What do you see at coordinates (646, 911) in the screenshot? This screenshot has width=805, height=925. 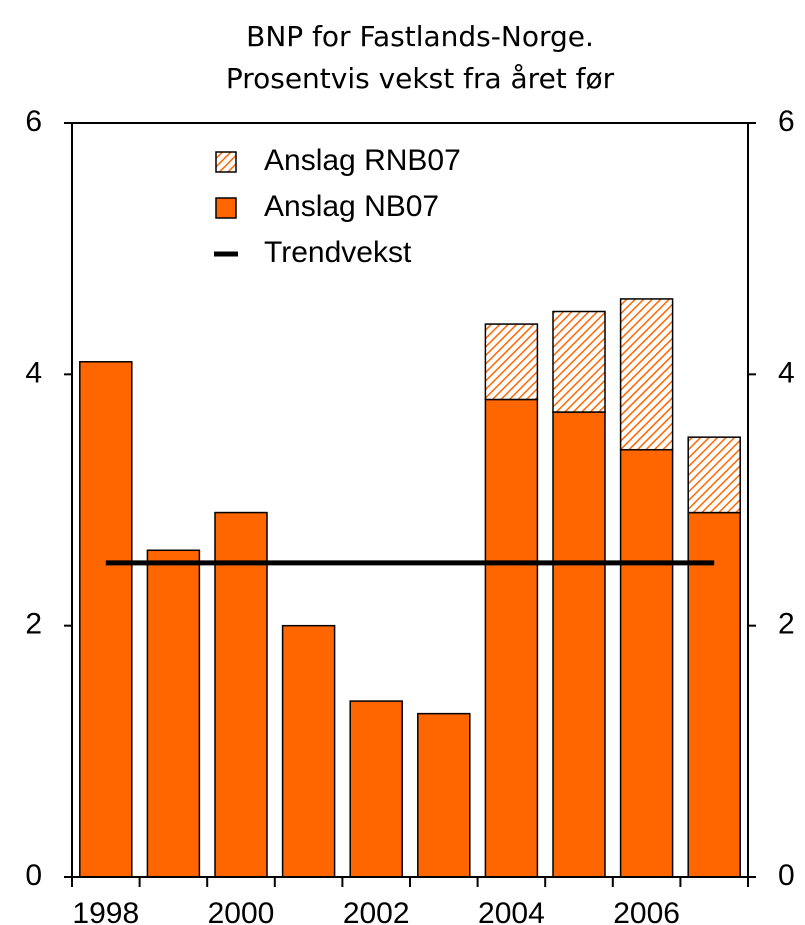 I see `x-tick-label: 2006` at bounding box center [646, 911].